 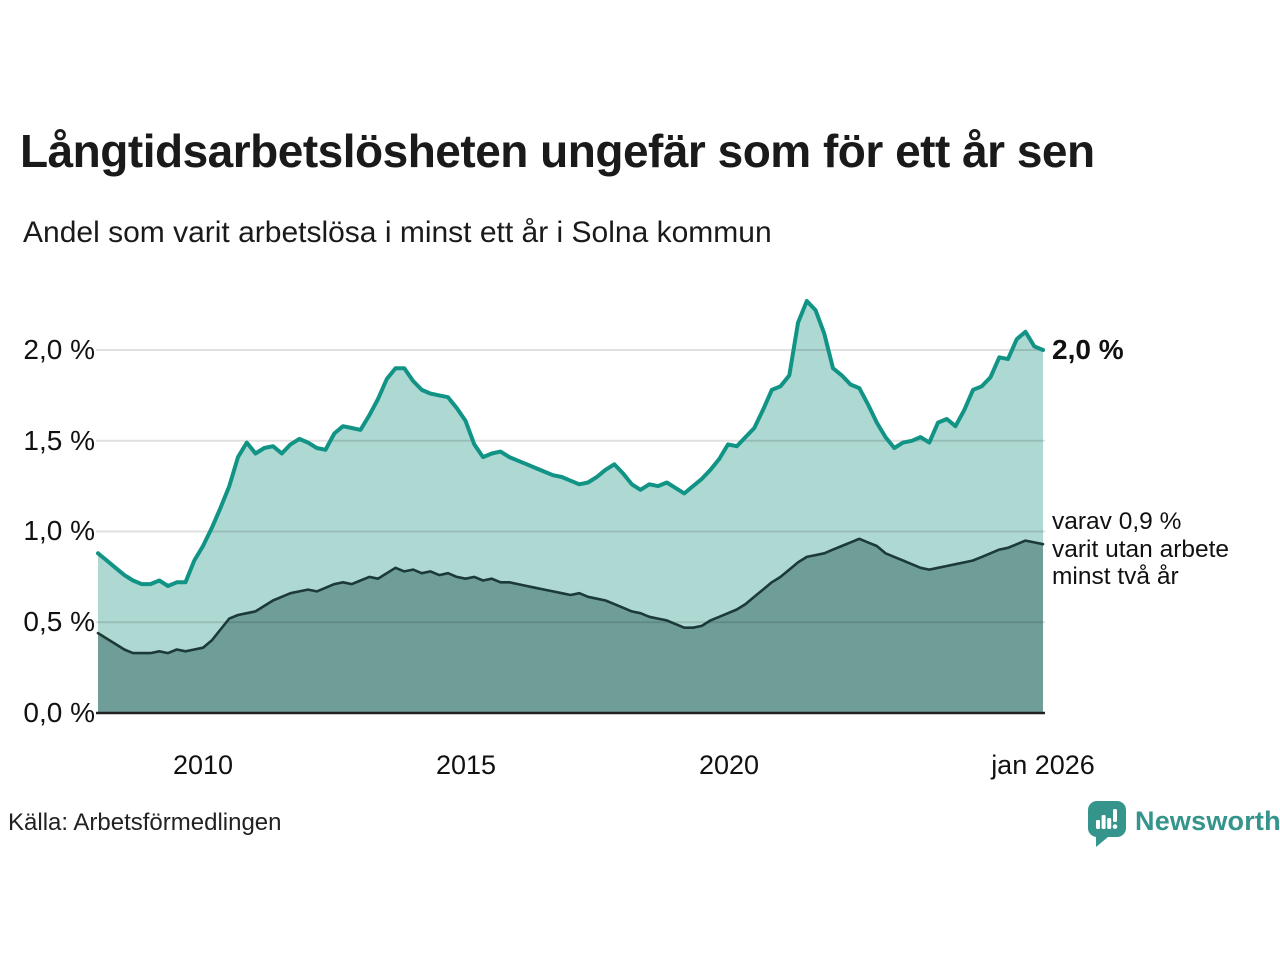 I want to click on logo-exclamation-dot, so click(x=1115, y=826).